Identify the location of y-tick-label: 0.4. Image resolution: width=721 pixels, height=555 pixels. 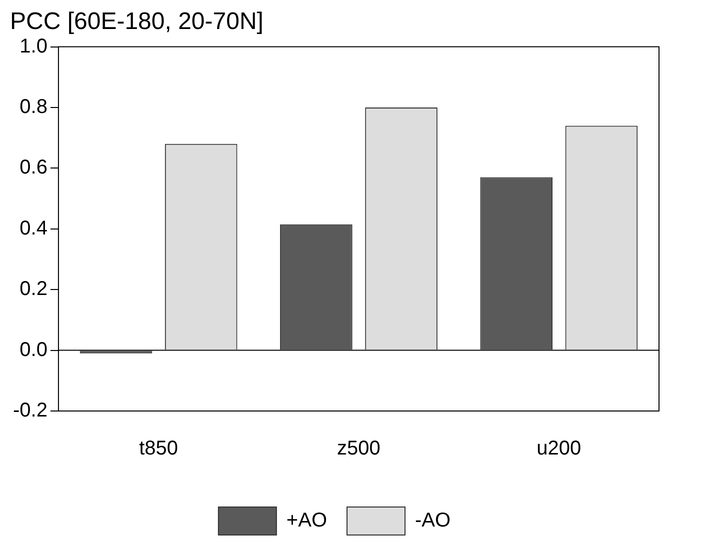
(34, 228).